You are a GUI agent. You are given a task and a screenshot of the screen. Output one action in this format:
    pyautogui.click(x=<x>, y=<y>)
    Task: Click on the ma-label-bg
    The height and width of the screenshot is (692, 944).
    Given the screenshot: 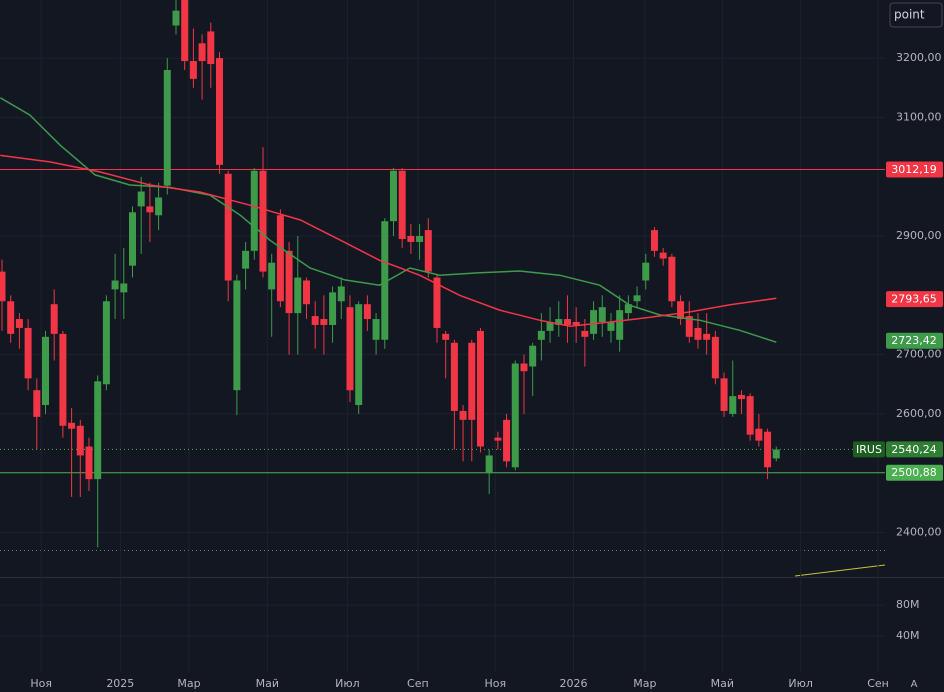 What is the action you would take?
    pyautogui.click(x=914, y=340)
    